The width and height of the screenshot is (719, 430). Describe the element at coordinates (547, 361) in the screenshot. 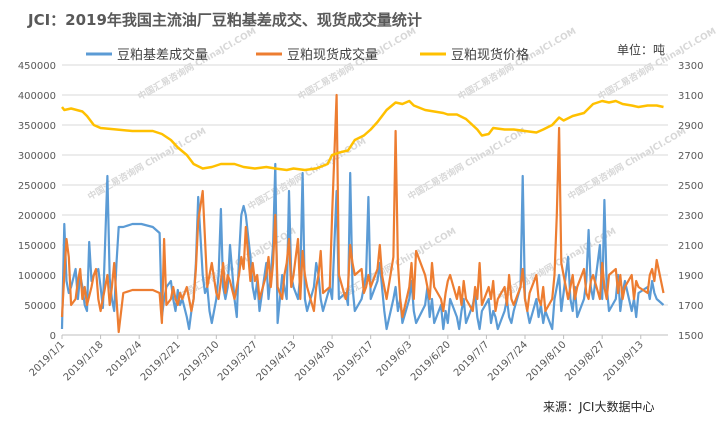

I see `x-tick-label: 2019/8/10` at that location.